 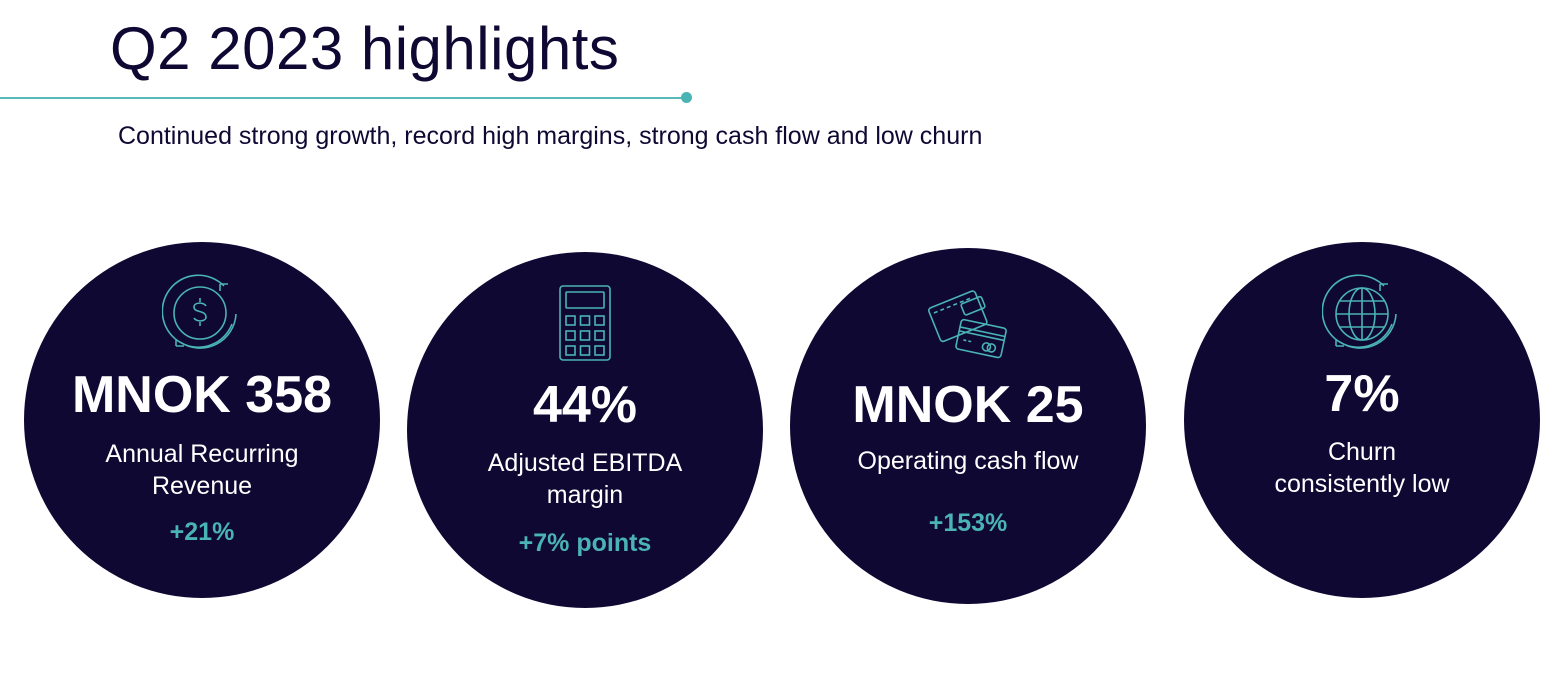 I want to click on kpi-change: +7% points, so click(x=585, y=543).